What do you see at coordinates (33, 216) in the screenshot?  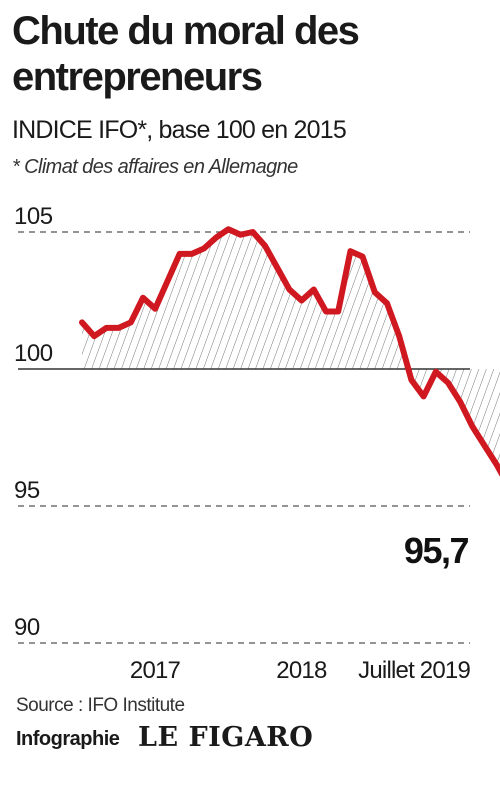 I see `y-tick-label: 105` at bounding box center [33, 216].